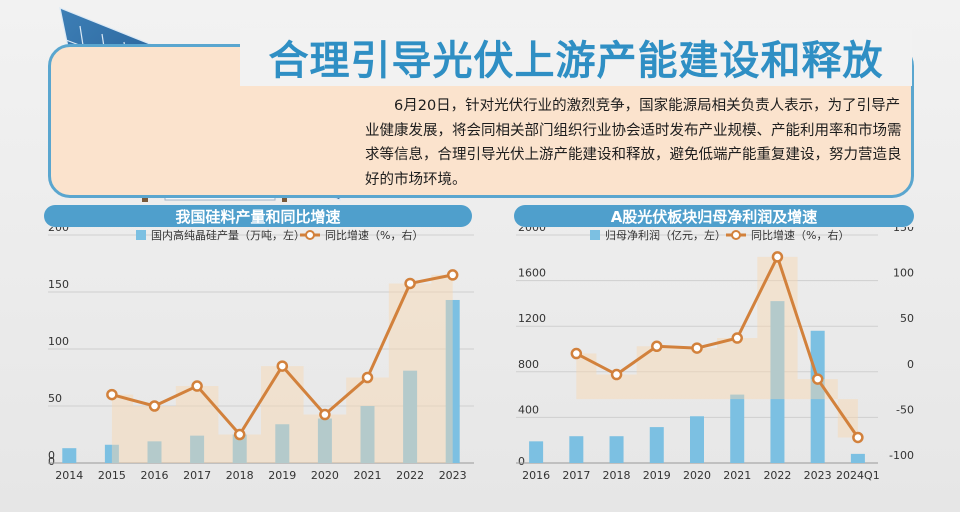  I want to click on page-title: 合理引导光伏上游产能建设和释放, so click(576, 57).